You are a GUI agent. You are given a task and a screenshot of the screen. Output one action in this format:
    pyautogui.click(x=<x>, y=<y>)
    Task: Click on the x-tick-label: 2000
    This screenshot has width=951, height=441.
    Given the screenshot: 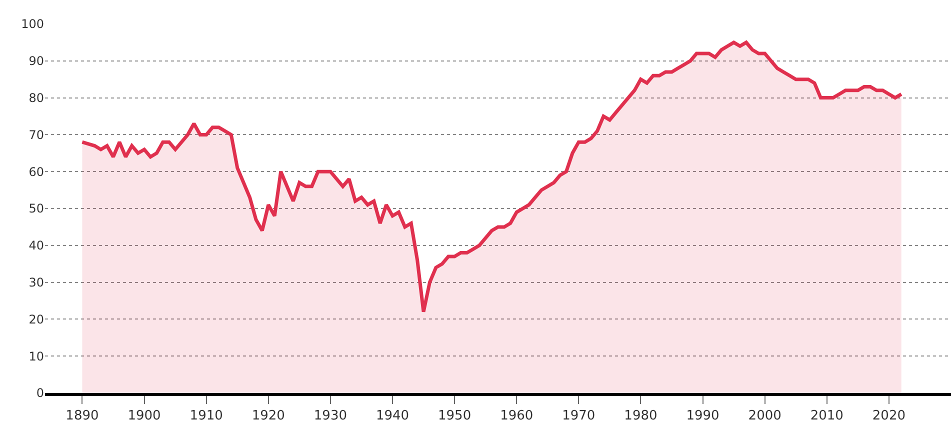 What is the action you would take?
    pyautogui.click(x=765, y=416)
    